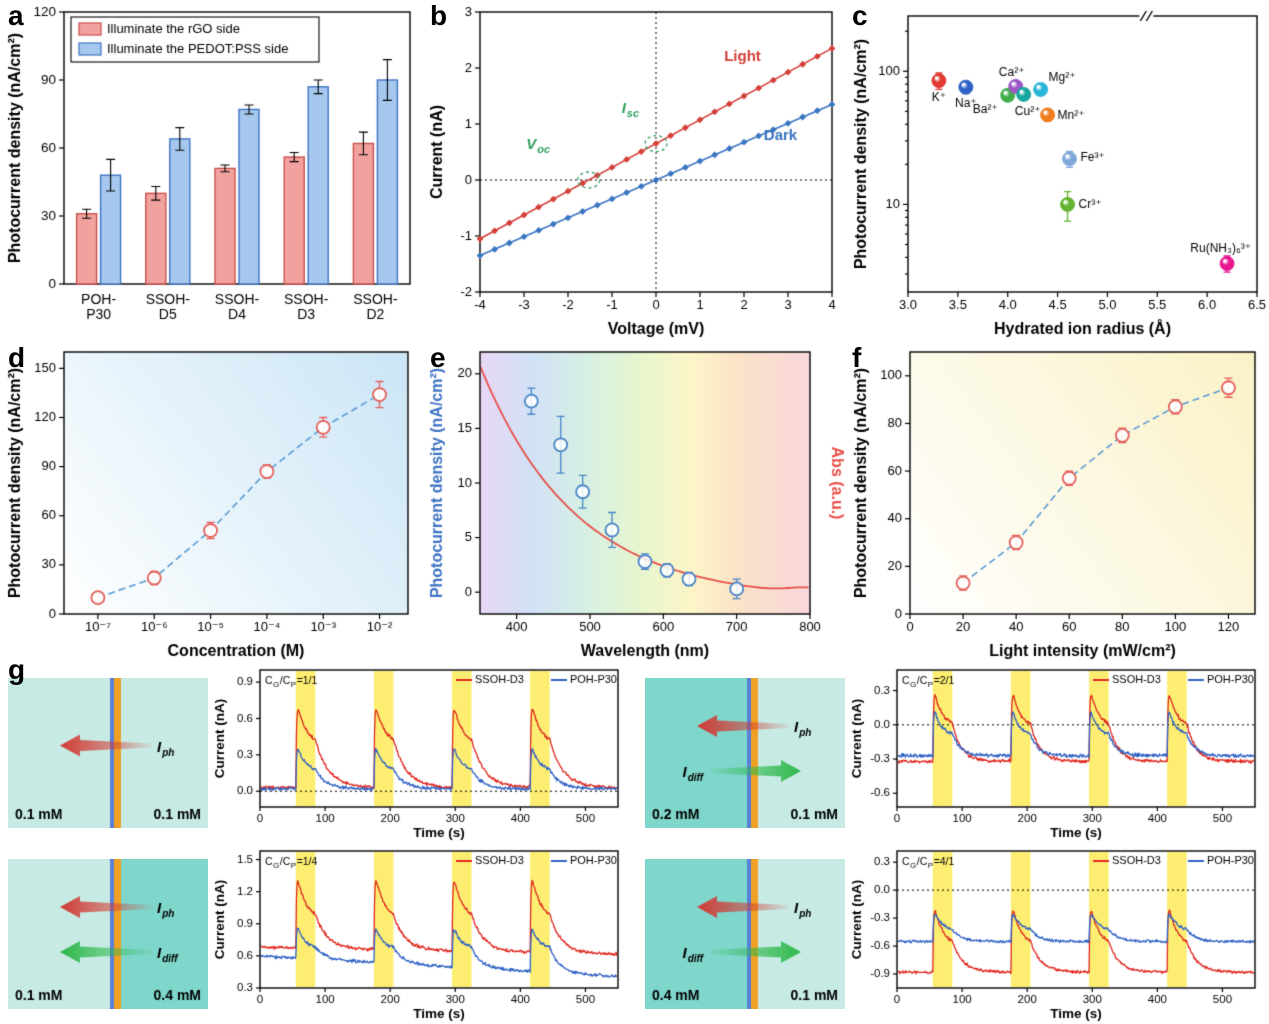 The height and width of the screenshot is (1024, 1269). I want to click on panel-label-e: e, so click(438, 357).